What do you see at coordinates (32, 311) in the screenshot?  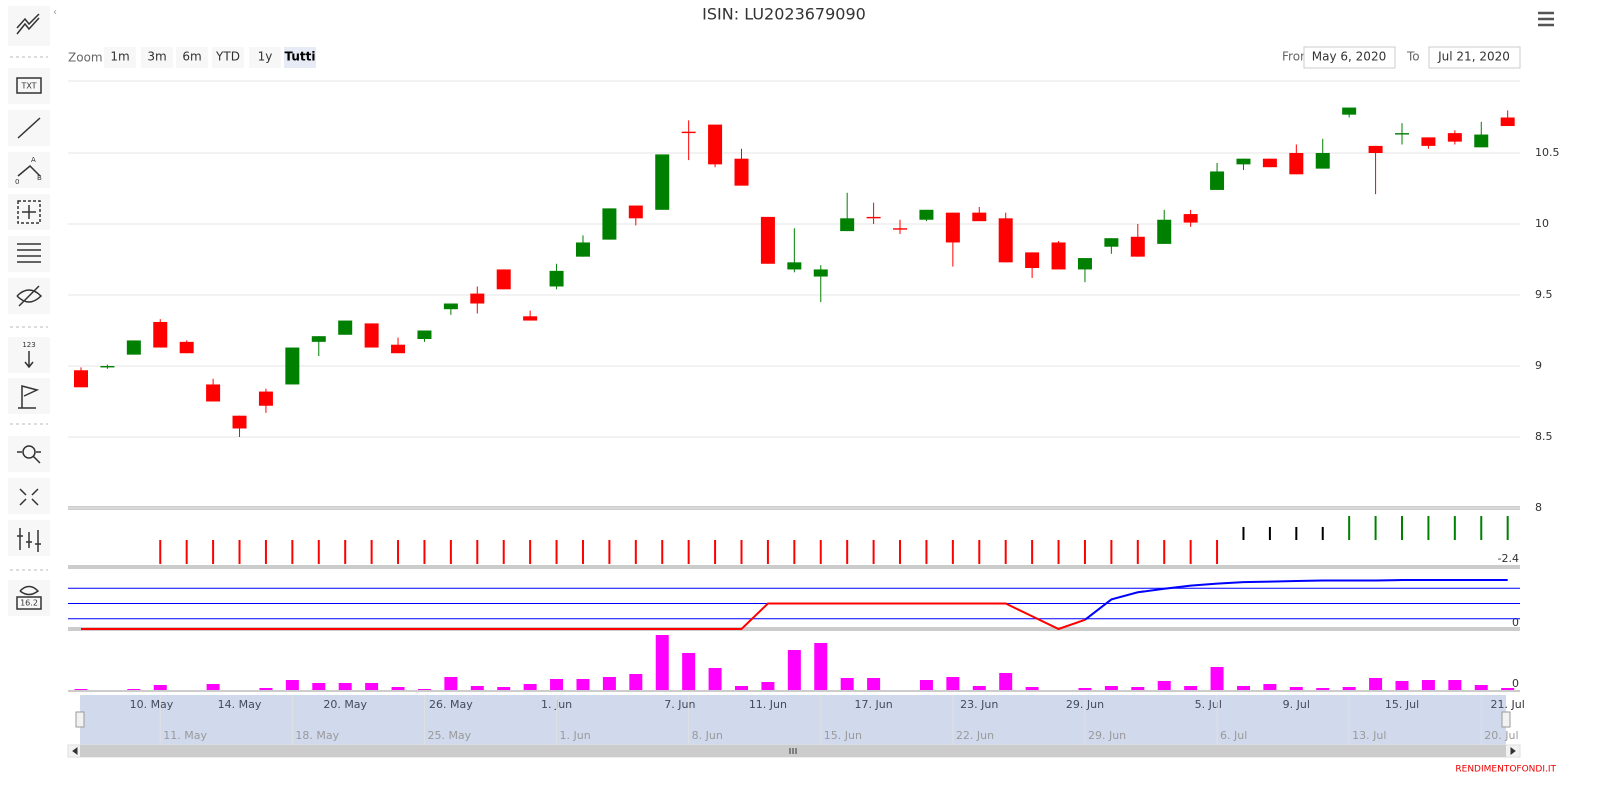 I see `toolbar: ‹ TXT A 0 B 123 16.2` at bounding box center [32, 311].